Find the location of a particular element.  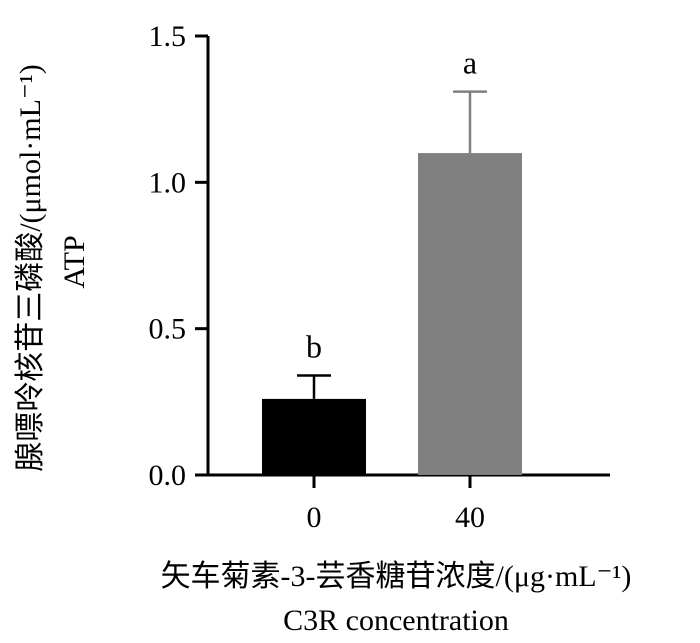

x-axis-ticks: 0 40 is located at coordinates (396, 504).